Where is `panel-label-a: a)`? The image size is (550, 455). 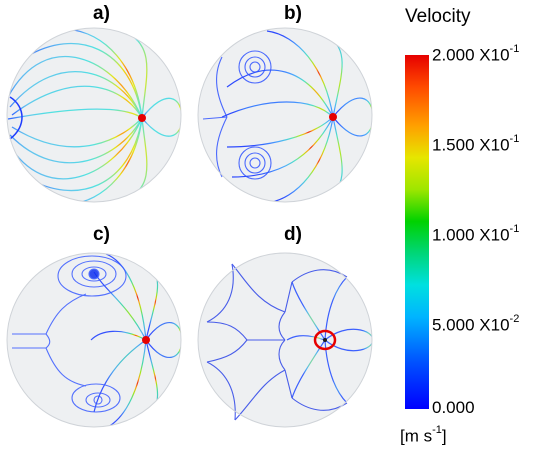
panel-label-a: a) is located at coordinates (101, 13).